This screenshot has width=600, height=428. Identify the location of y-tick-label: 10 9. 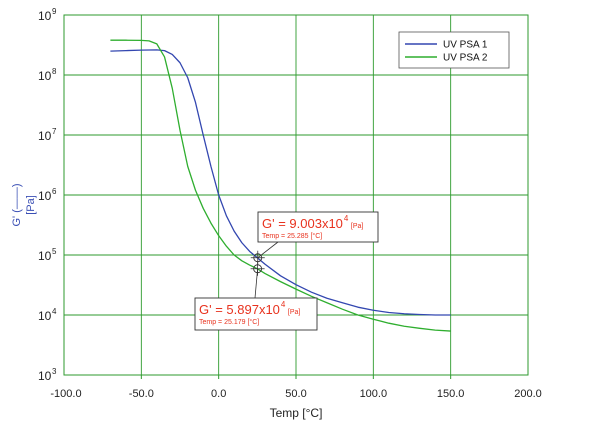
(47, 15).